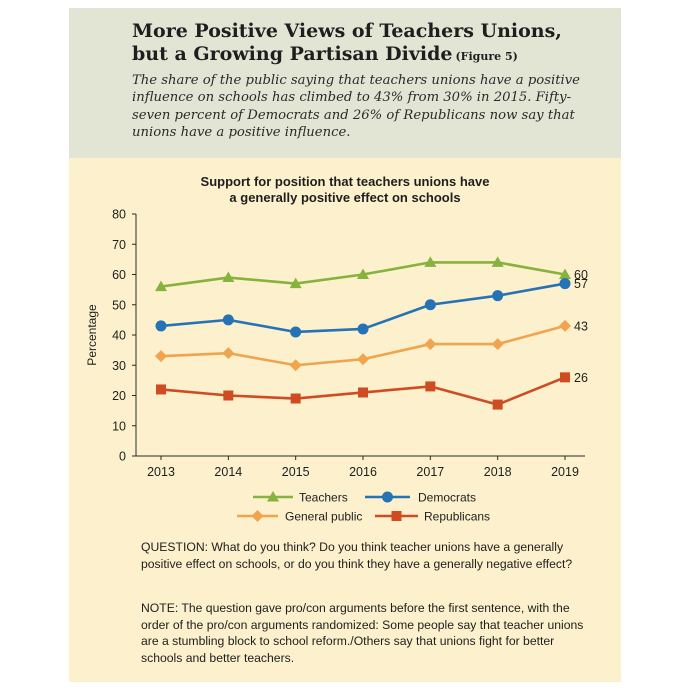 This screenshot has height=690, width=690. I want to click on legend-marker-teachers, so click(273, 496).